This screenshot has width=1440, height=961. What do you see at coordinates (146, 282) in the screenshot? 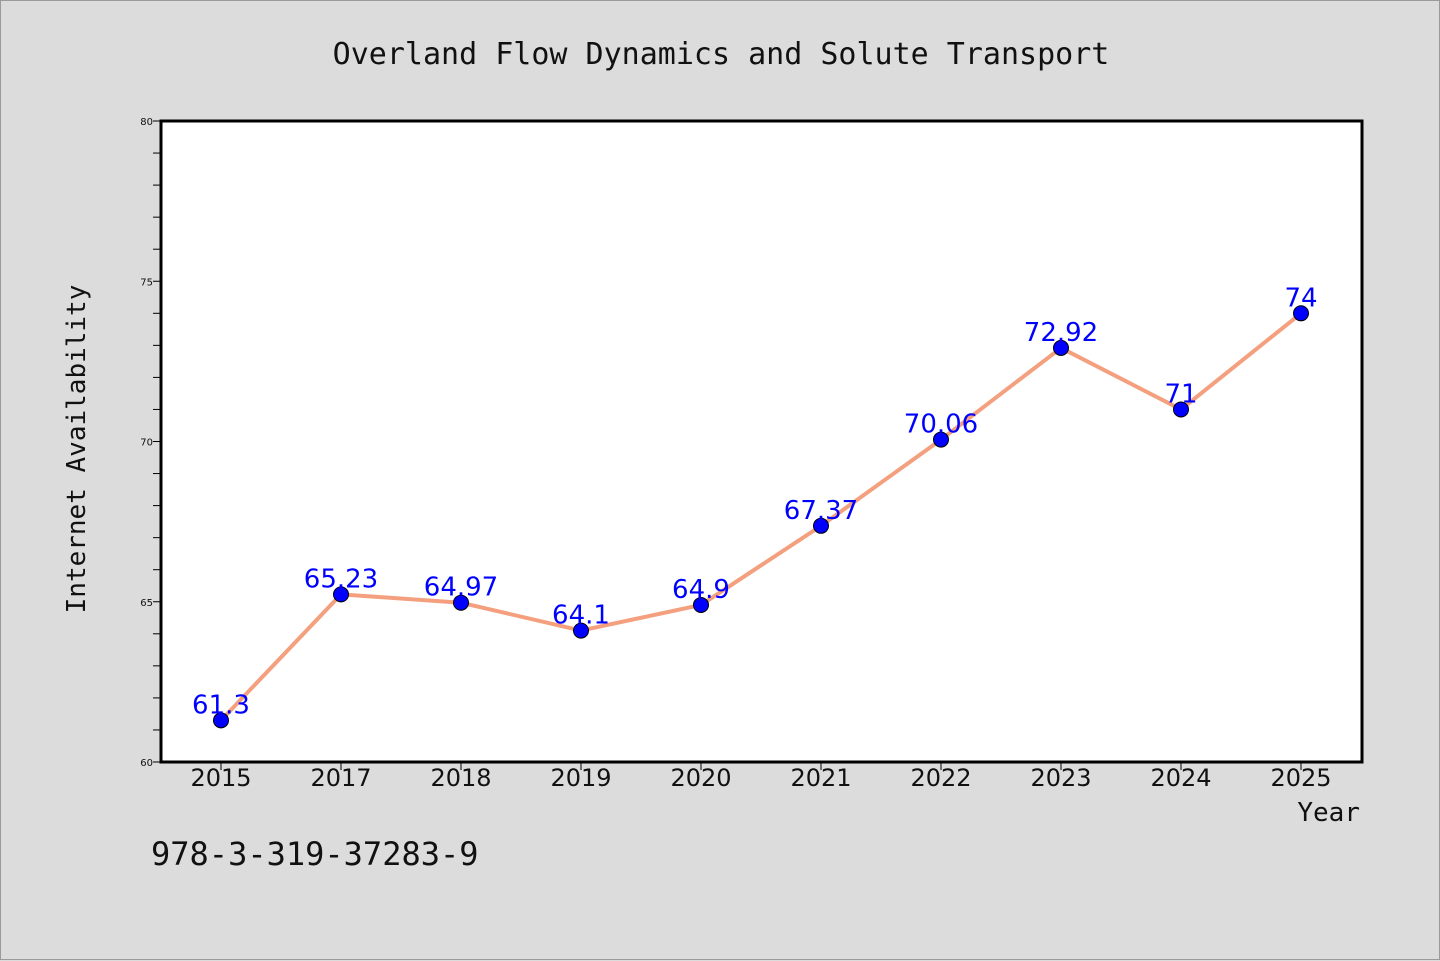
I see `y-tick-label: 75` at bounding box center [146, 282].